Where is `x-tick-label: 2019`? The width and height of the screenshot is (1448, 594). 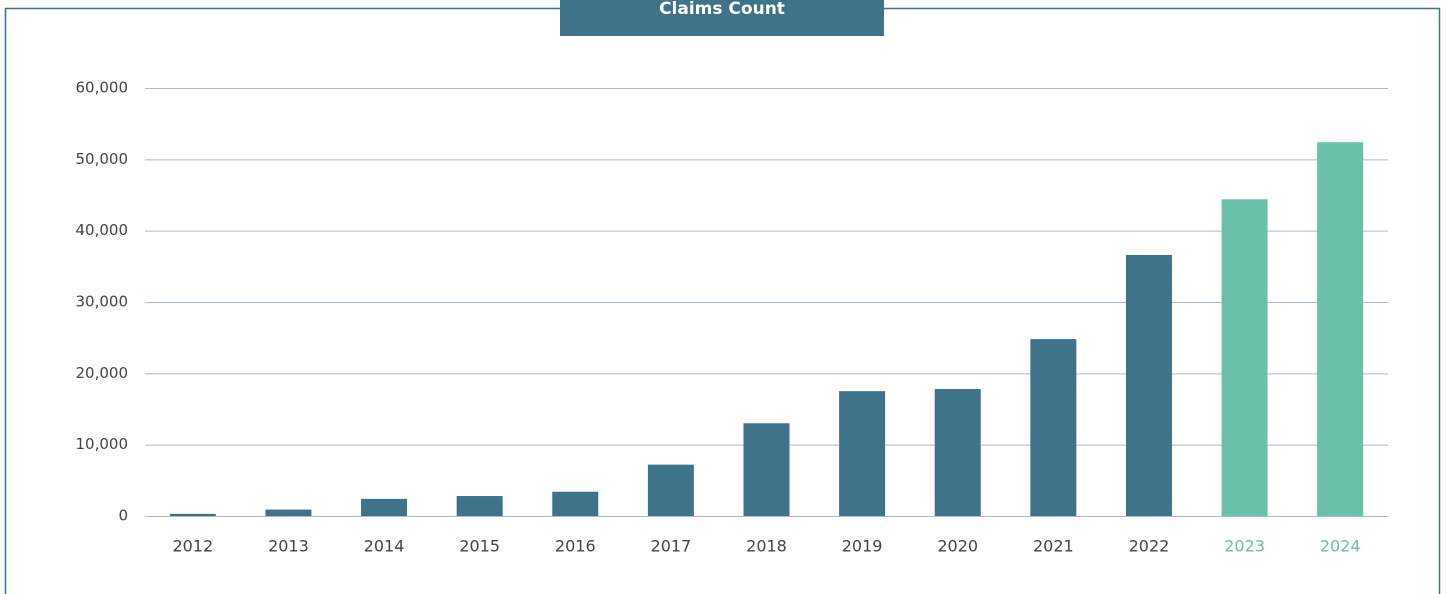 x-tick-label: 2019 is located at coordinates (862, 546).